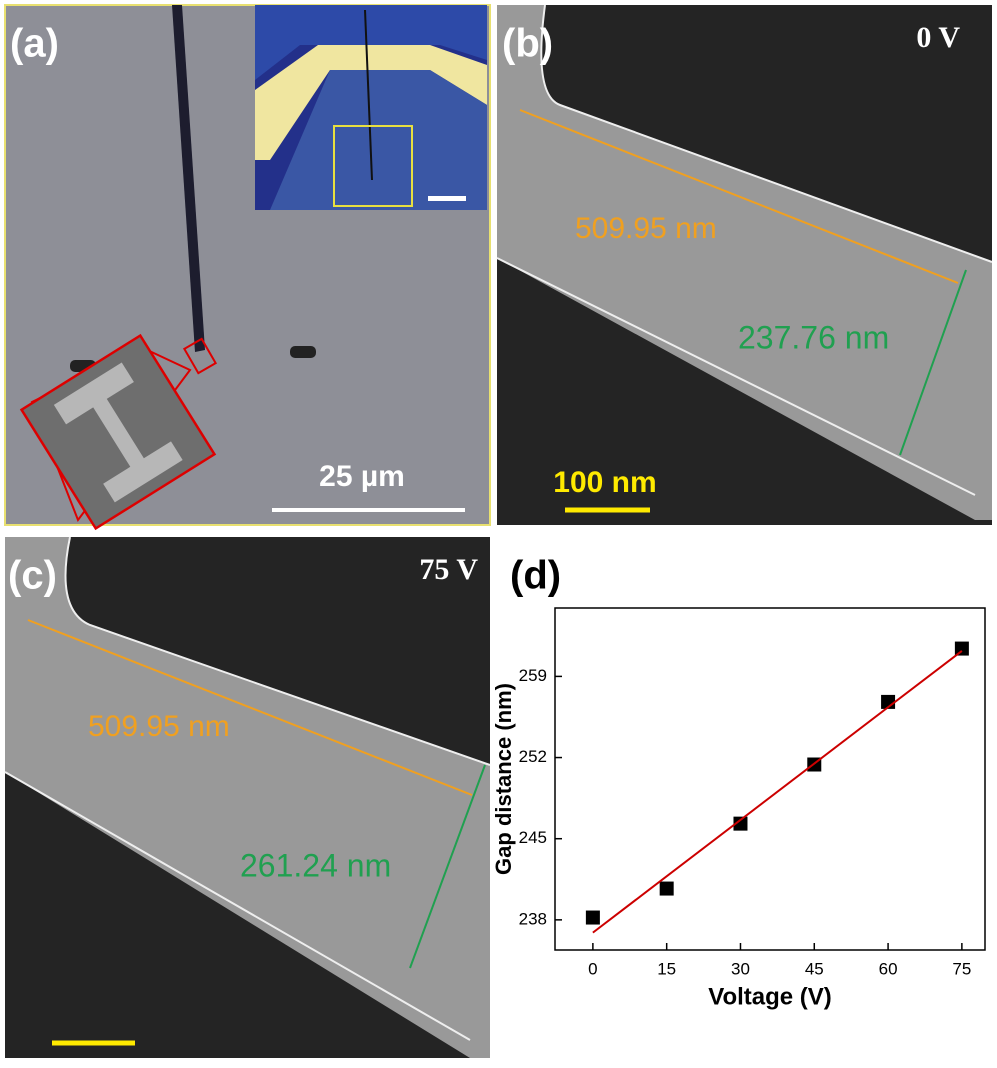 The height and width of the screenshot is (1068, 997). Describe the element at coordinates (315, 865) in the screenshot. I see `gap-label: 261.24 nm` at that location.